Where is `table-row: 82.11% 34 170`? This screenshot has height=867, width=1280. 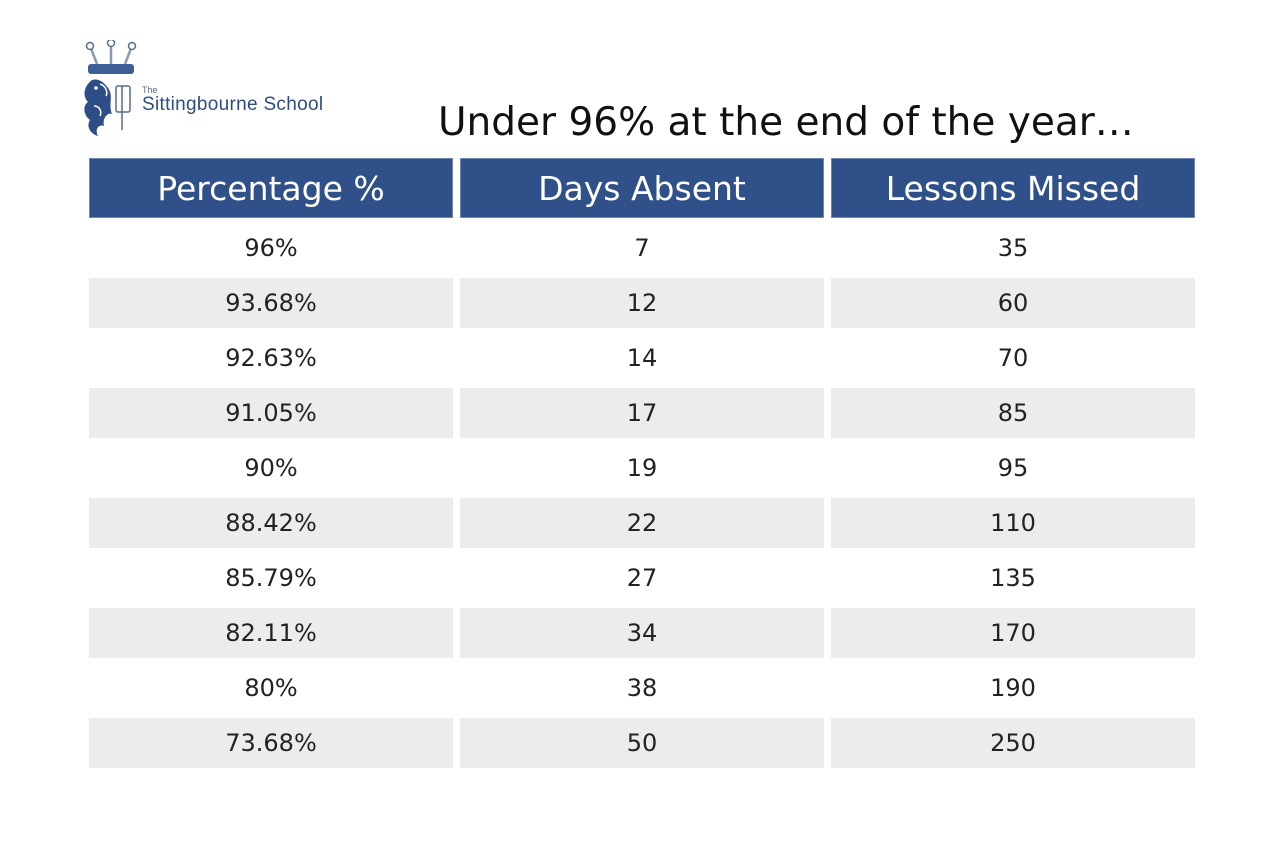
table-row: 82.11% 34 170 is located at coordinates (642, 633).